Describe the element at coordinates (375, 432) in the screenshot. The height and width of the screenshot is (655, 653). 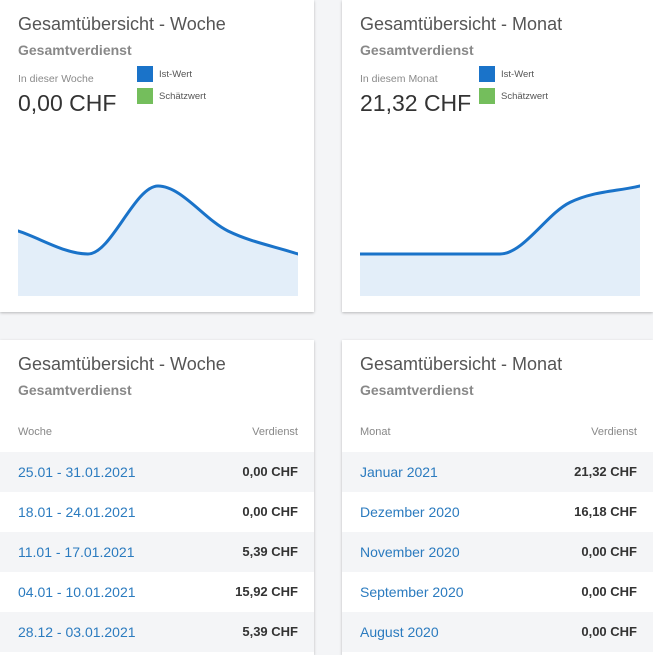
I see `column-header-month: Monat` at that location.